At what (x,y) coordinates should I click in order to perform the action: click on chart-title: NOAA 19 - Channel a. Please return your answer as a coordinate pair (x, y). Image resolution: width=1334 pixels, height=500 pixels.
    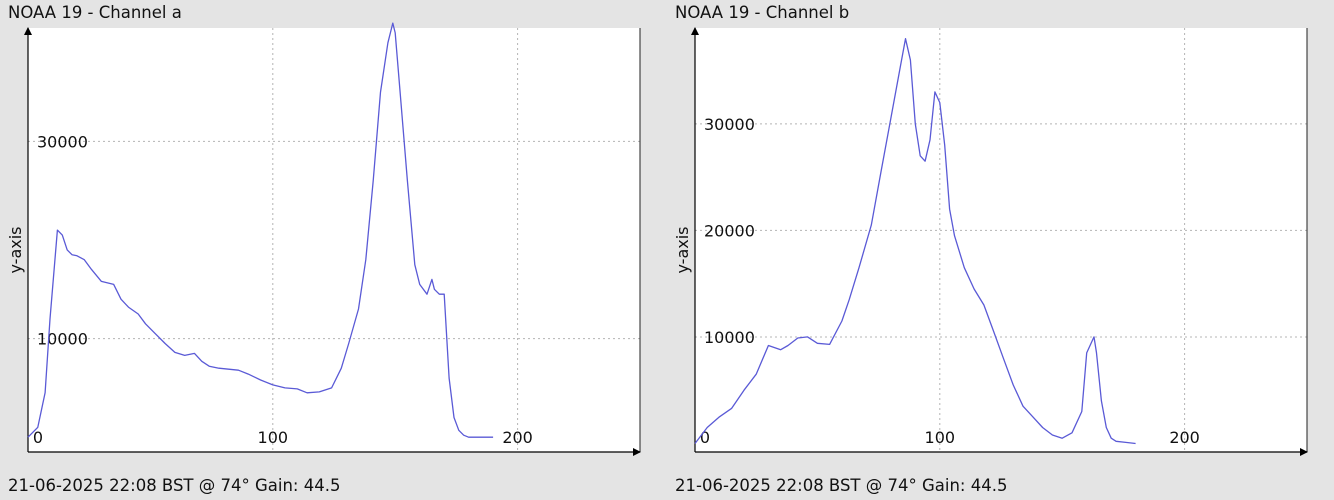
    Looking at the image, I should click on (95, 12).